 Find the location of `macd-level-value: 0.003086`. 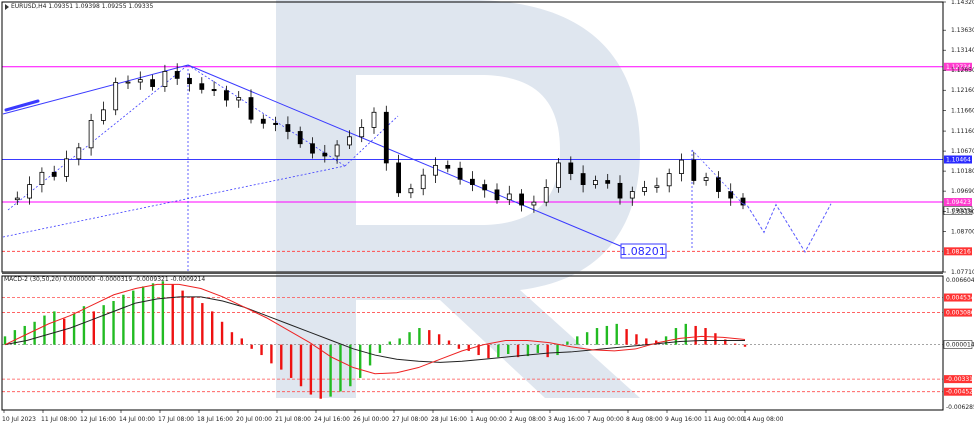

macd-level-value: 0.003086 is located at coordinates (960, 313).